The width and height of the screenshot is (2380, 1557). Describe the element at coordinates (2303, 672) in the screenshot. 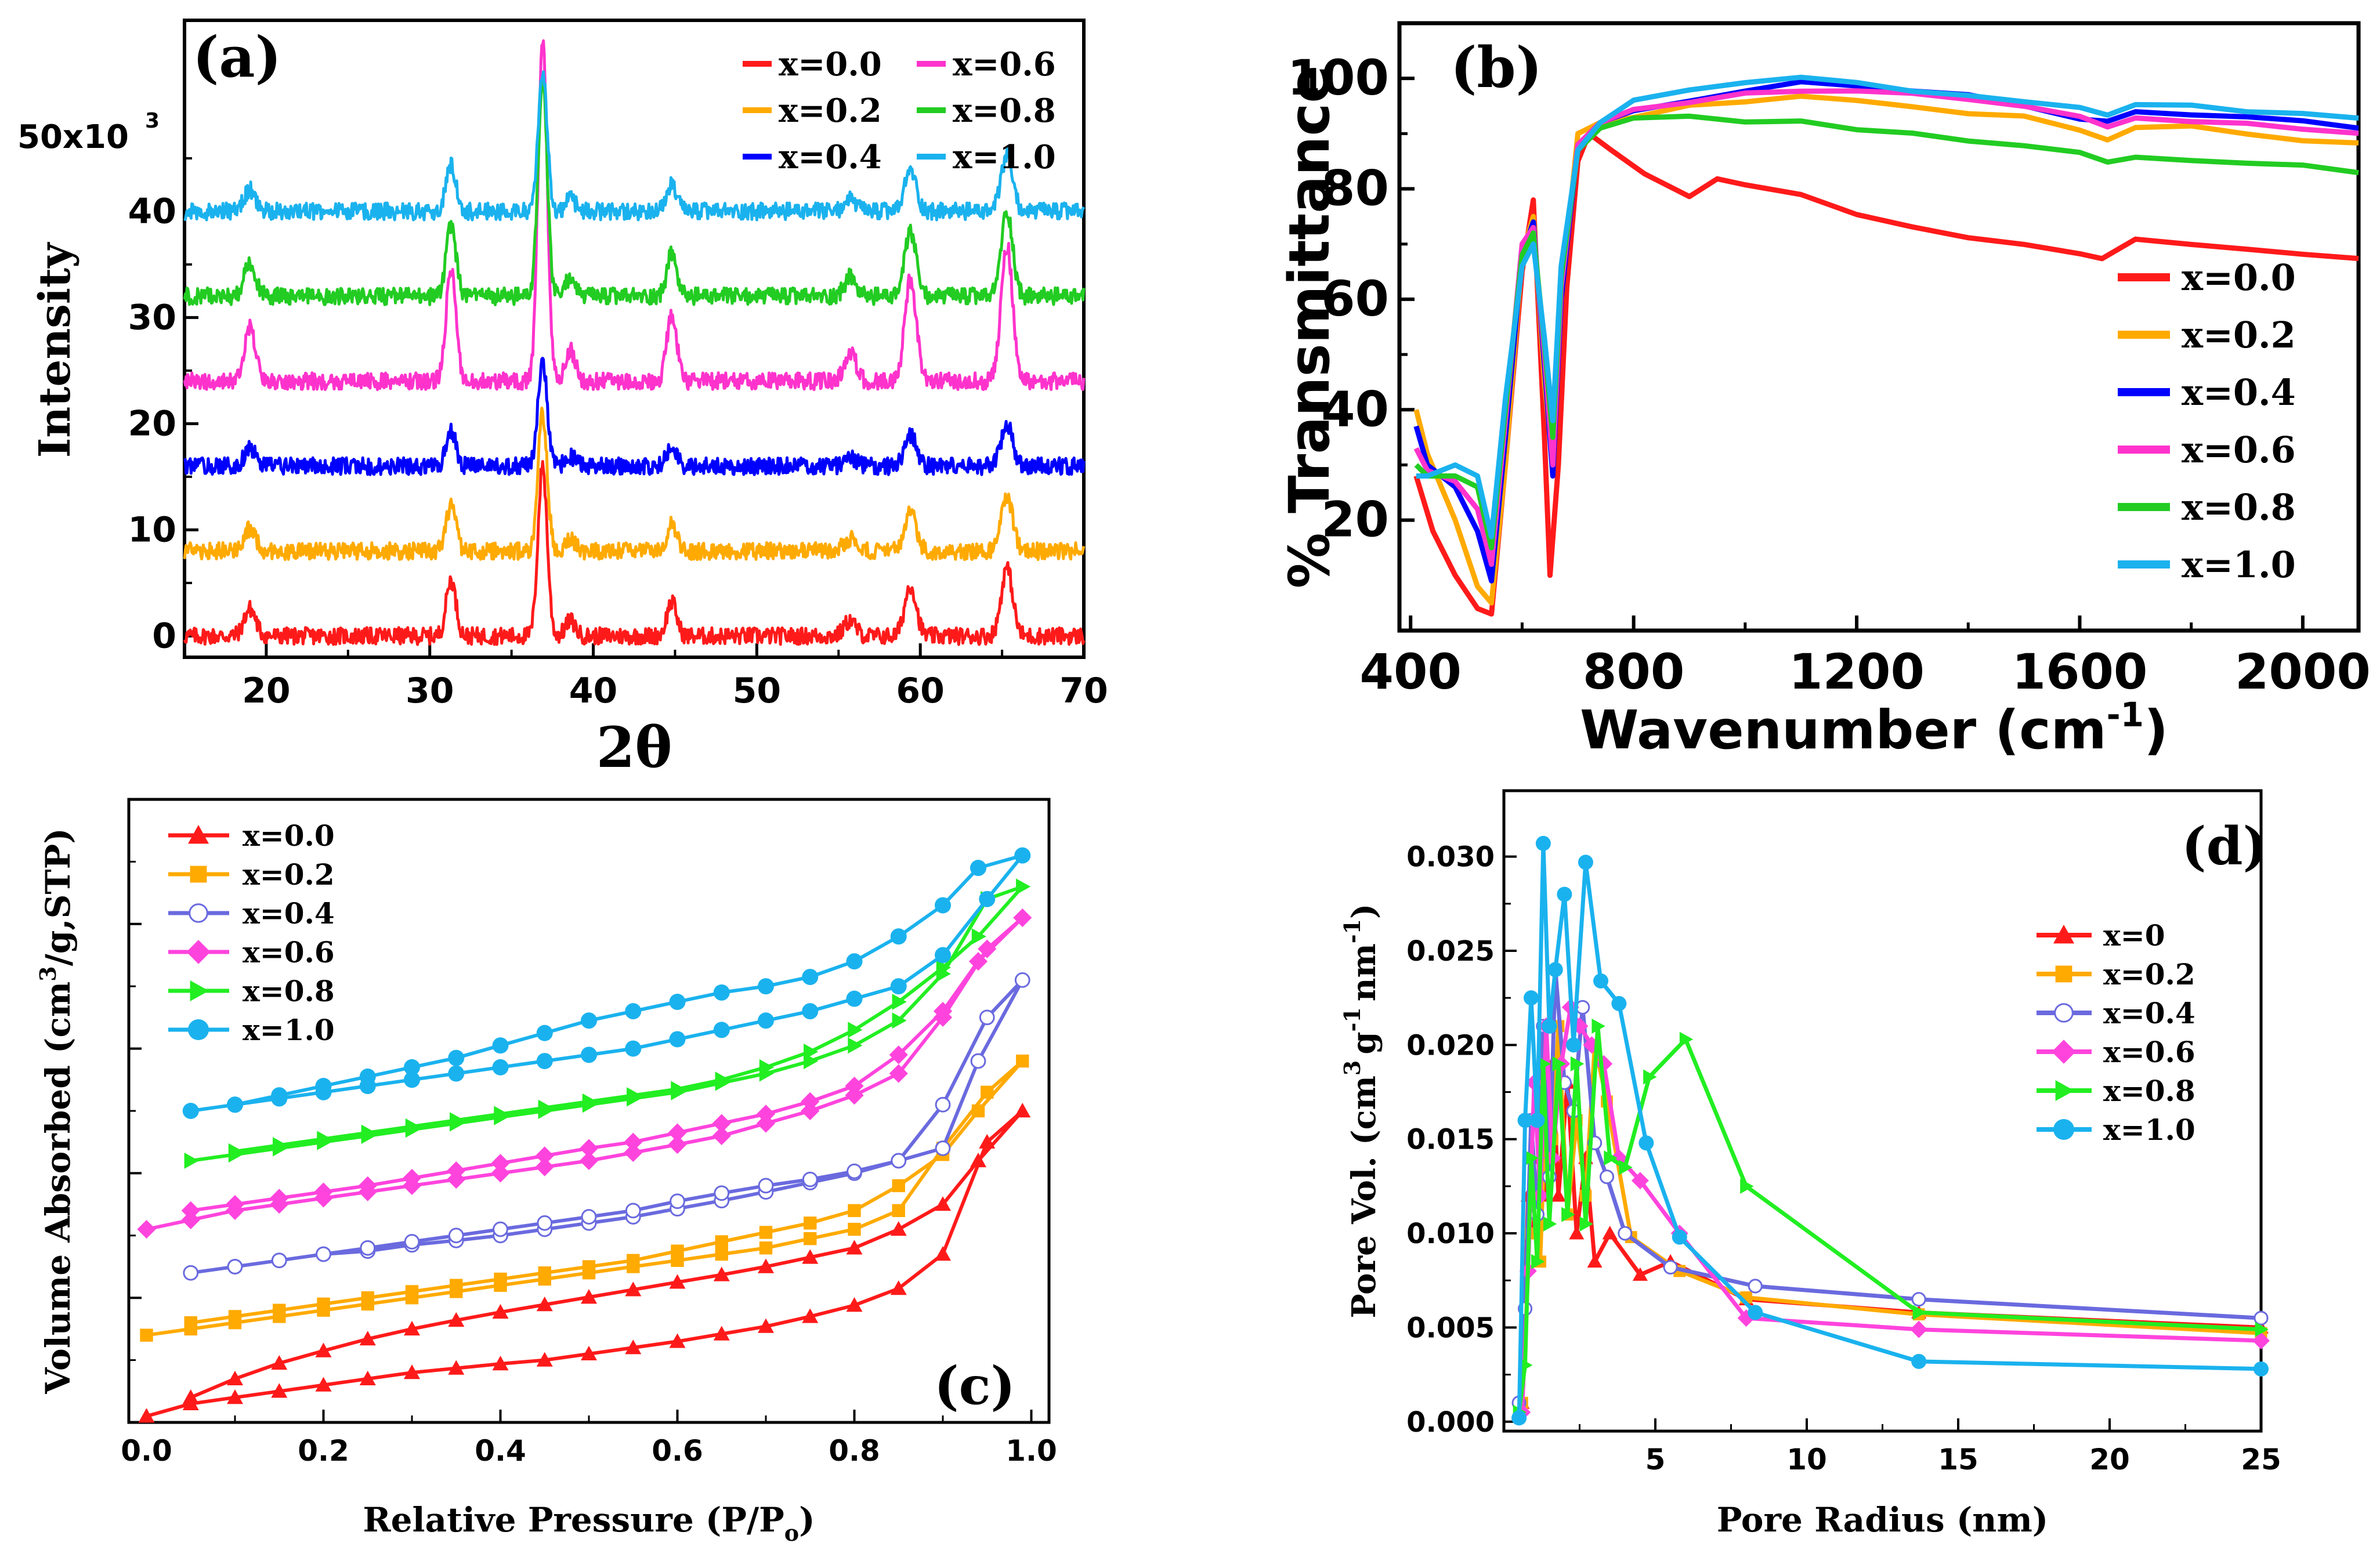

I see `panel-b-xtick-label: 2000` at that location.